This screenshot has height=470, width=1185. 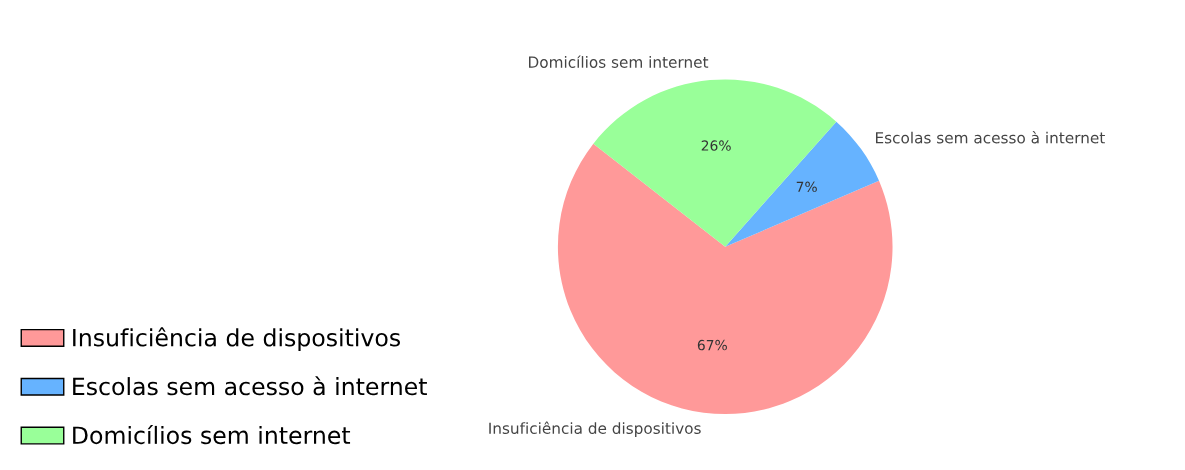 What do you see at coordinates (712, 345) in the screenshot?
I see `data-label: 67%` at bounding box center [712, 345].